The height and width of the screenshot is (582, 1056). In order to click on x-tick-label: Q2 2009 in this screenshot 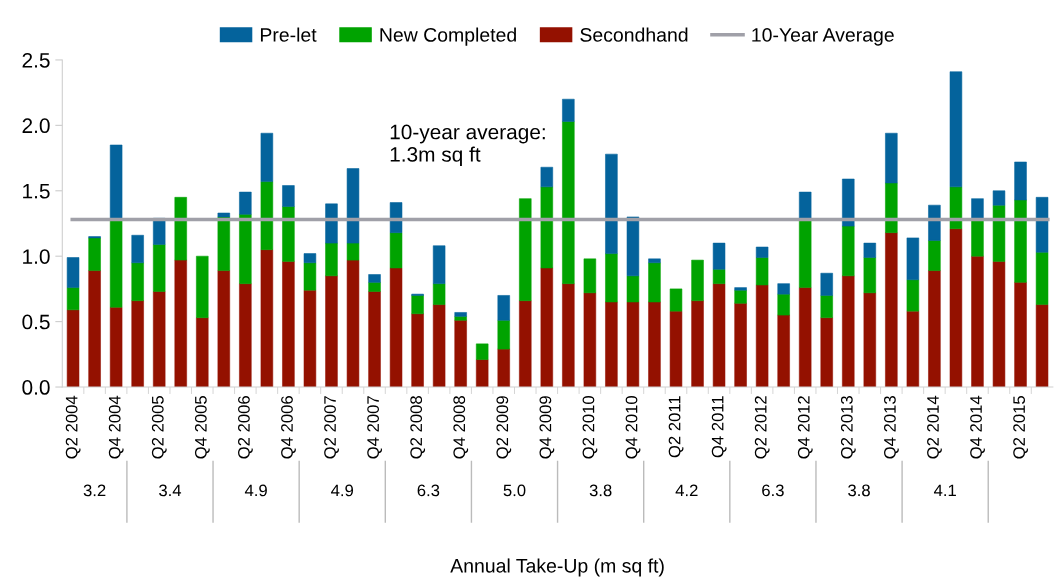, I will do `click(504, 427)`.